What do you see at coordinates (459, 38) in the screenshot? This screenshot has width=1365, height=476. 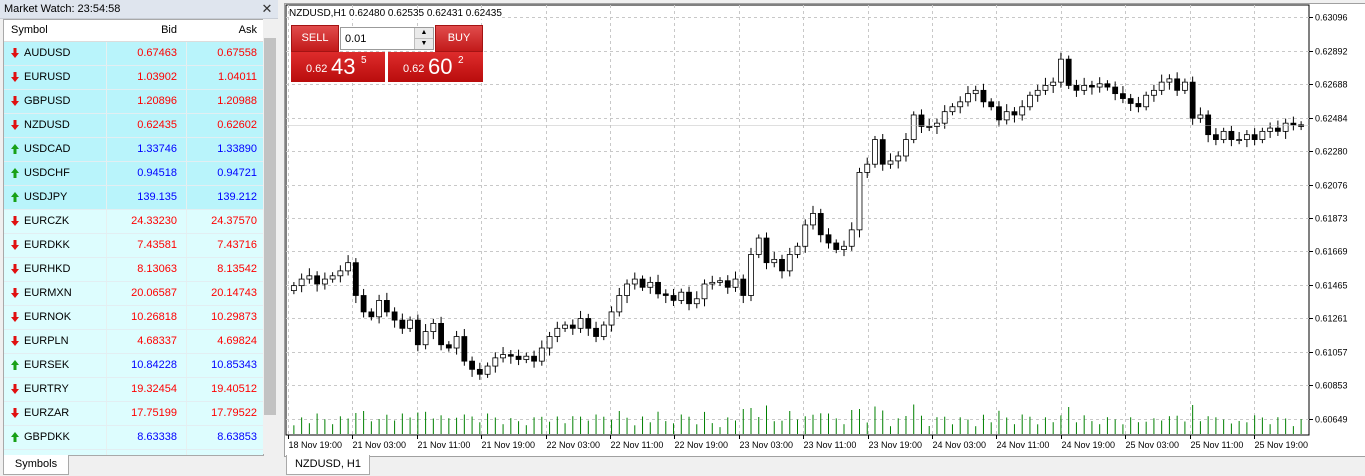 I see `buy-button: BUY` at bounding box center [459, 38].